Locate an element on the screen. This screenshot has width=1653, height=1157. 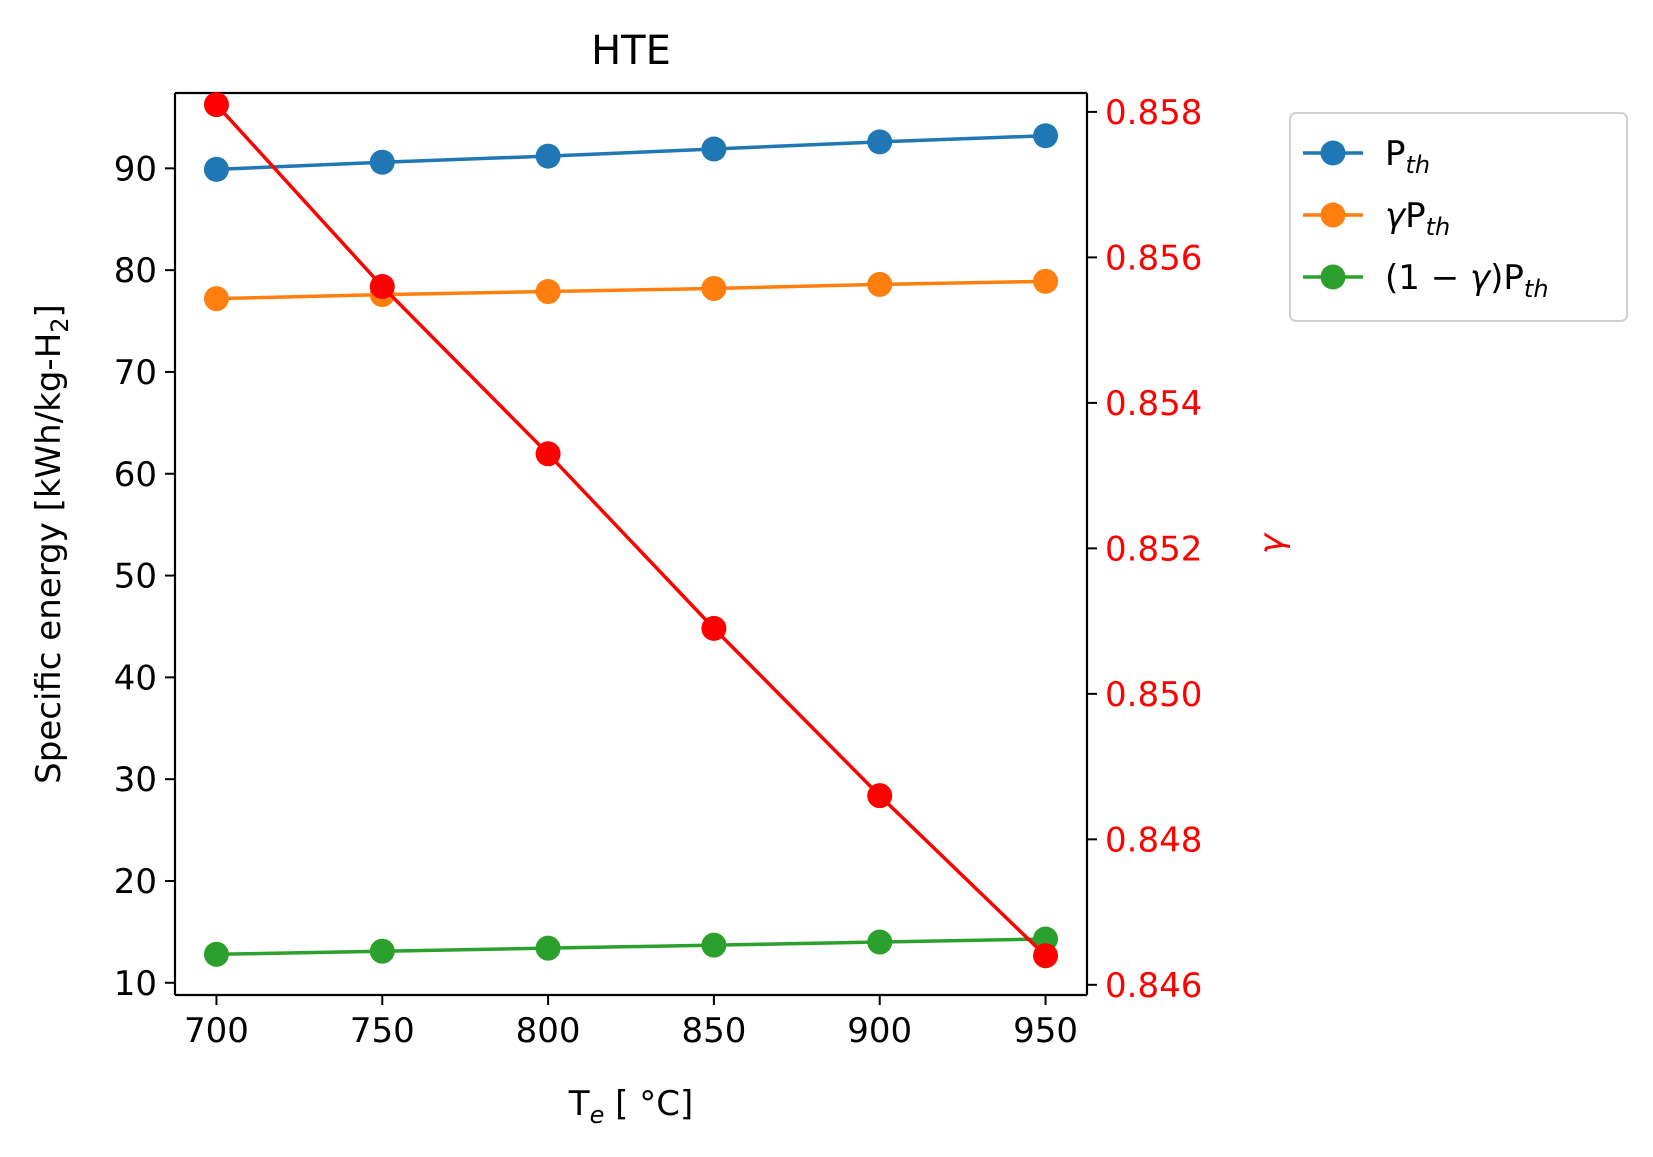
y-tick-label: 40 is located at coordinates (135, 678).